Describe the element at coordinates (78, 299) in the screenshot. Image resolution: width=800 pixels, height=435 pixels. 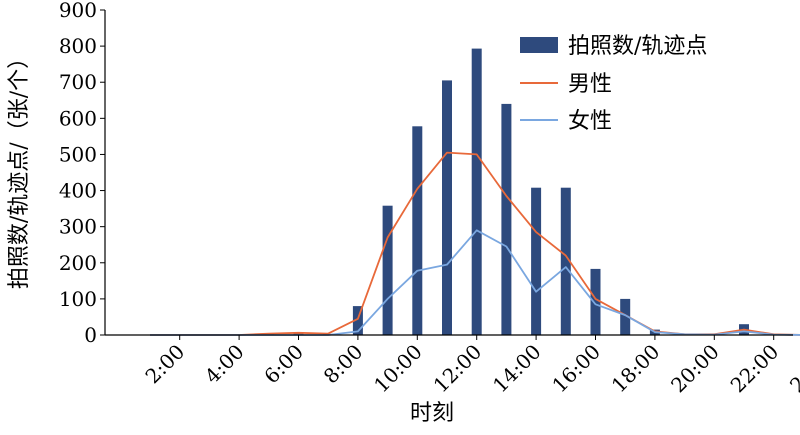
I see `y-tick-label: 100` at that location.